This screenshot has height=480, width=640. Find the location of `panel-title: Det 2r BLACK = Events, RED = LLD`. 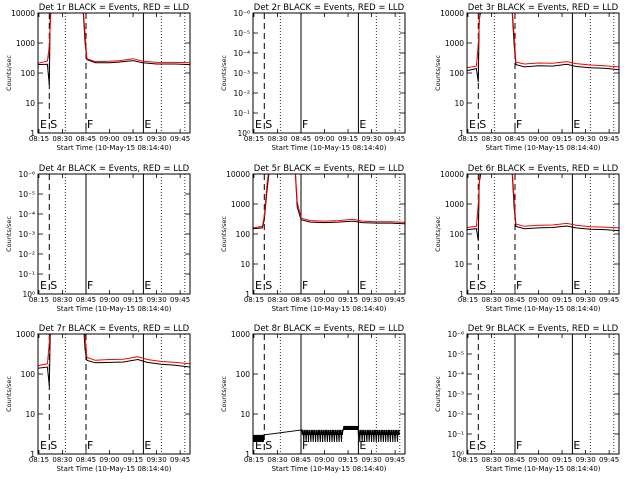

panel-title: Det 2r BLACK = Events, RED = LLD is located at coordinates (329, 8).